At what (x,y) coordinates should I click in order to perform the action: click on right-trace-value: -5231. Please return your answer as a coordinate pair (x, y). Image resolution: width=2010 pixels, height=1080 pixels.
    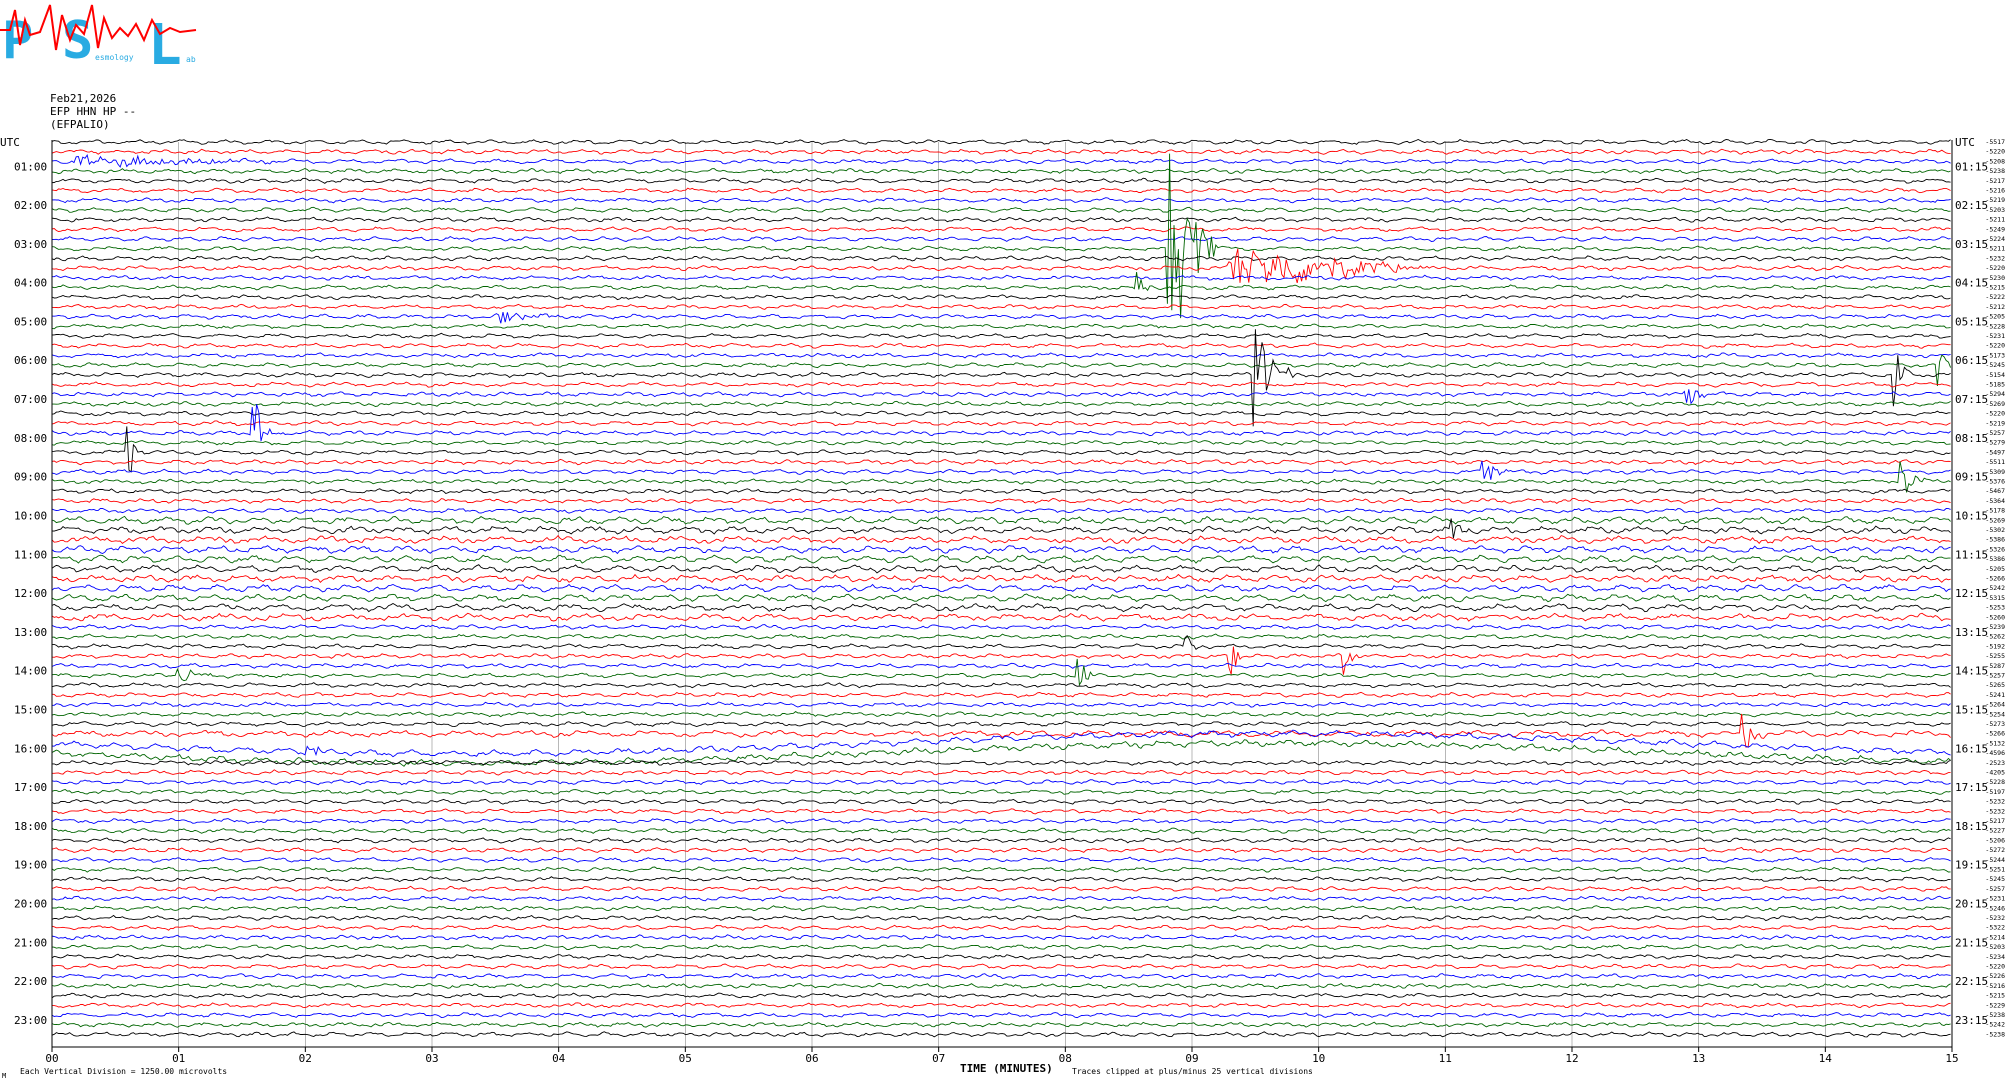
    Looking at the image, I should click on (1995, 336).